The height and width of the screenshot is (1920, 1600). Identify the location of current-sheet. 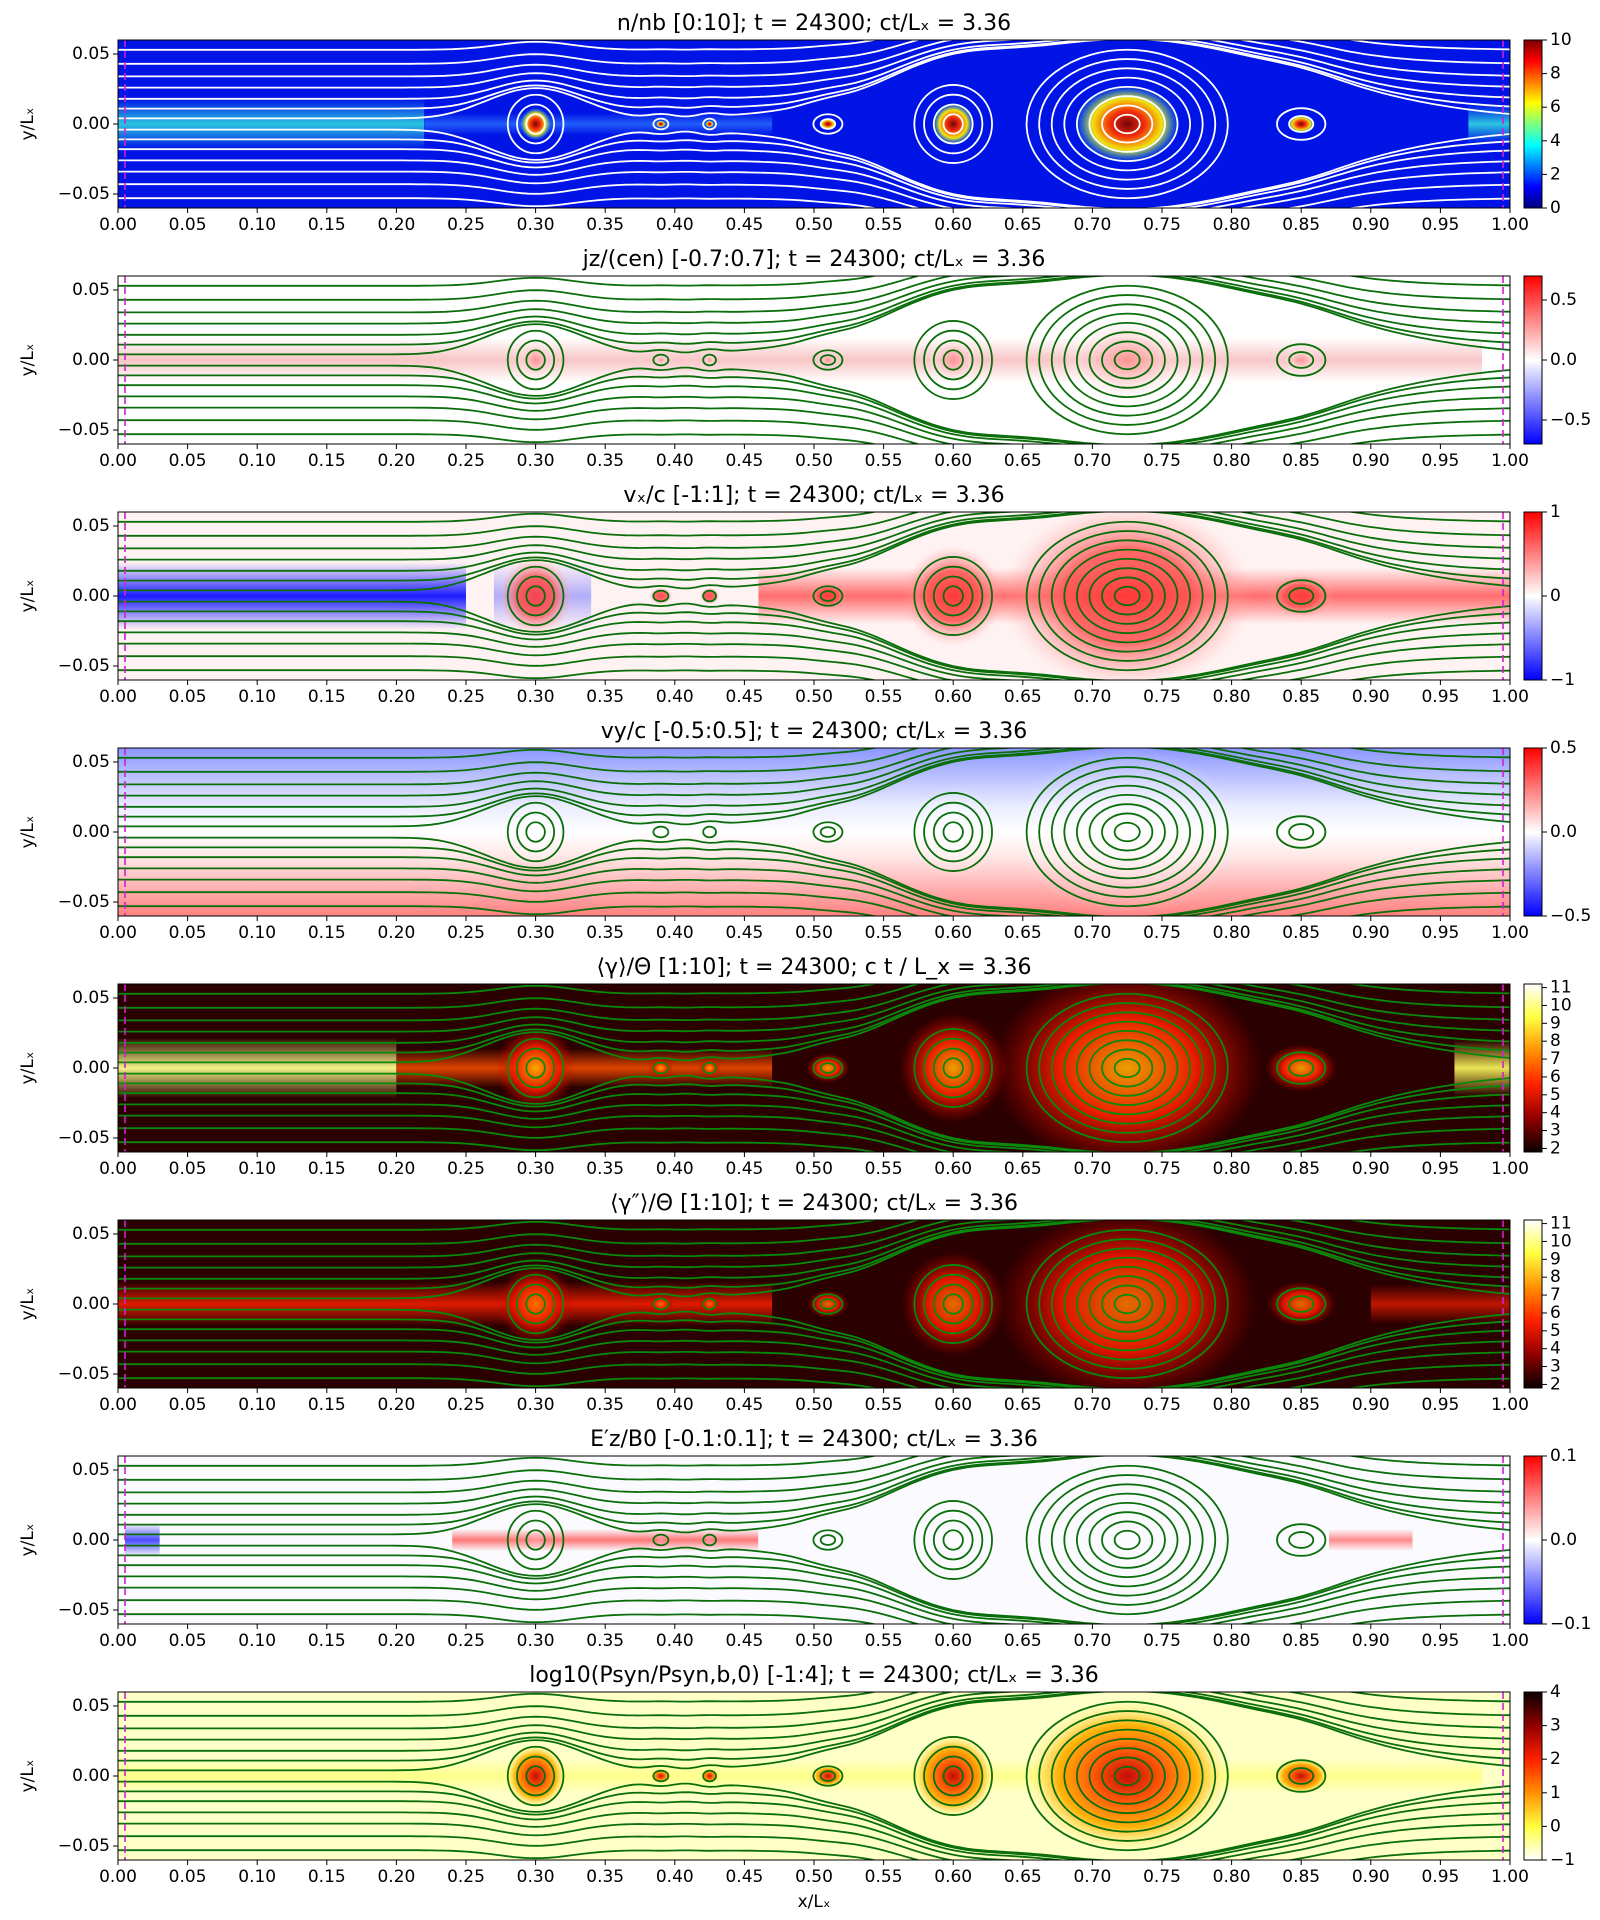
(292, 596).